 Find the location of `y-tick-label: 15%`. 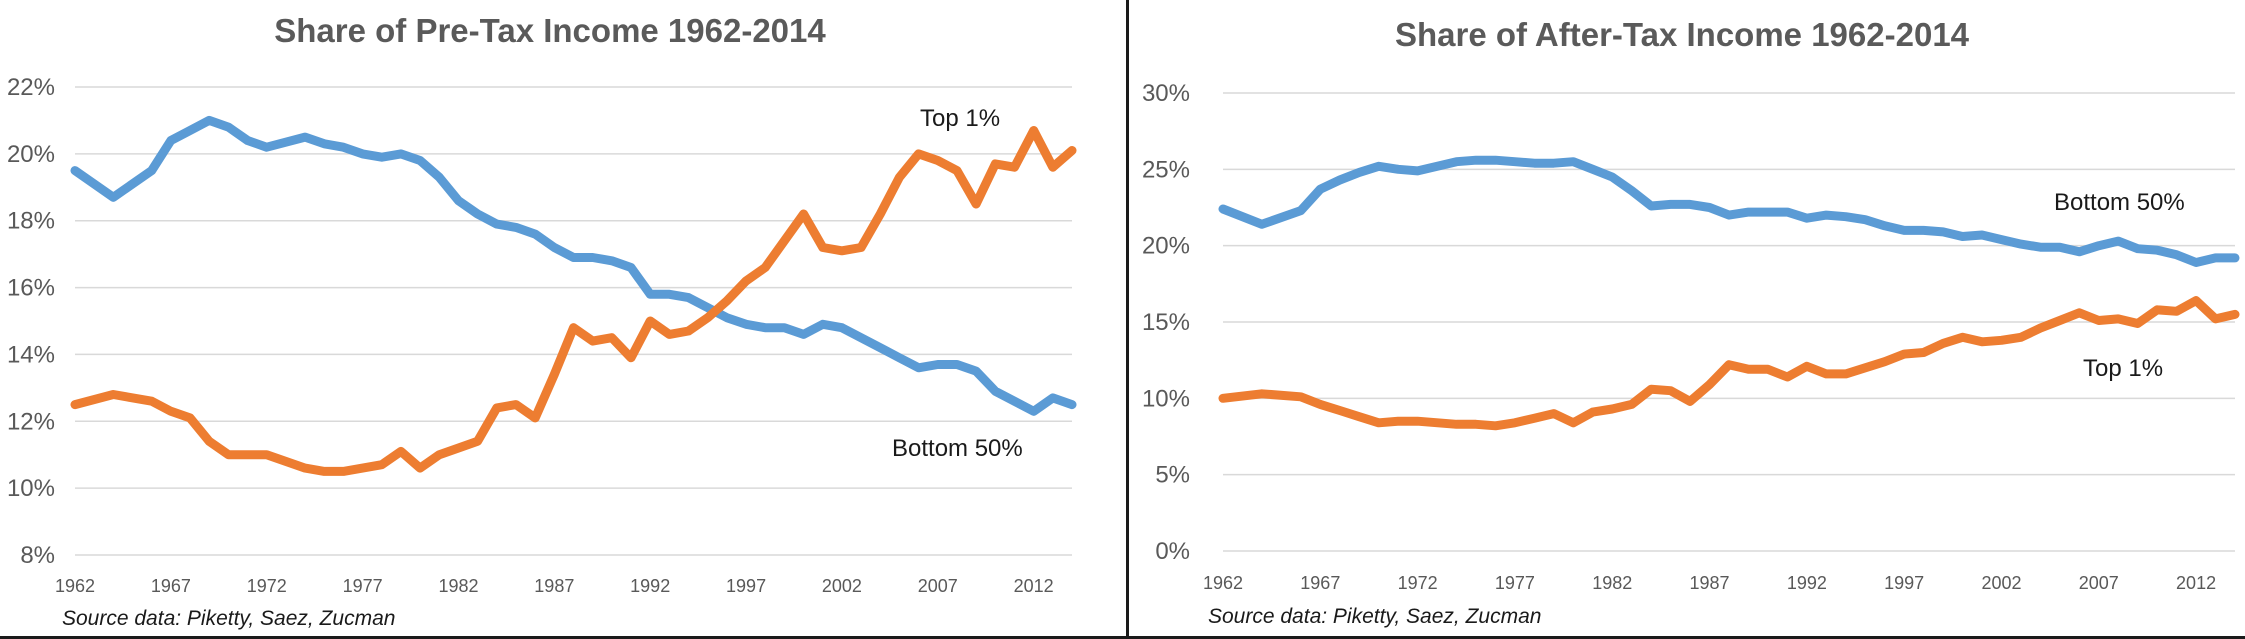

y-tick-label: 15% is located at coordinates (1166, 322).